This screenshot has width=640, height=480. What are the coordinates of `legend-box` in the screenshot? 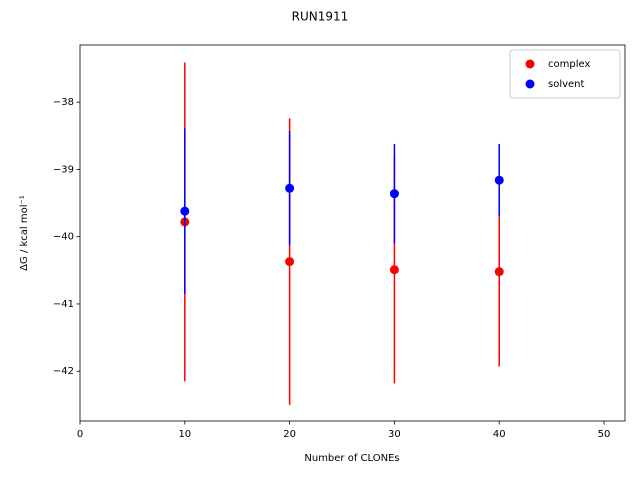 It's located at (565, 74).